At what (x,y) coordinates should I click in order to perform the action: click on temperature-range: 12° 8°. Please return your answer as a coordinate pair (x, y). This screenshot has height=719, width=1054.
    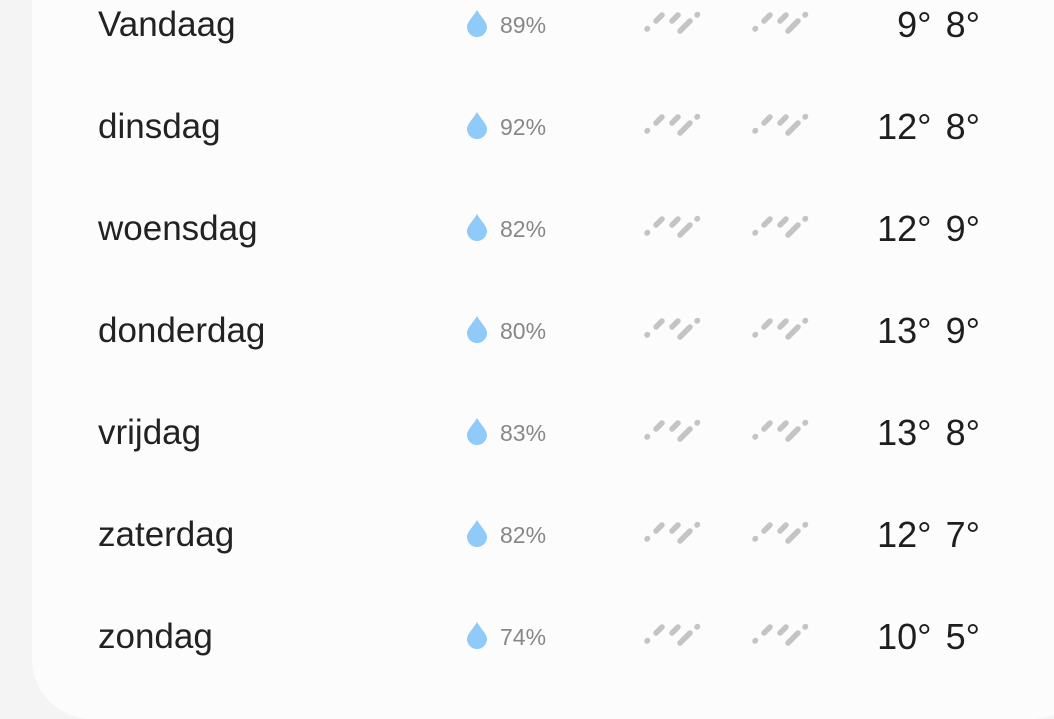
    Looking at the image, I should click on (928, 127).